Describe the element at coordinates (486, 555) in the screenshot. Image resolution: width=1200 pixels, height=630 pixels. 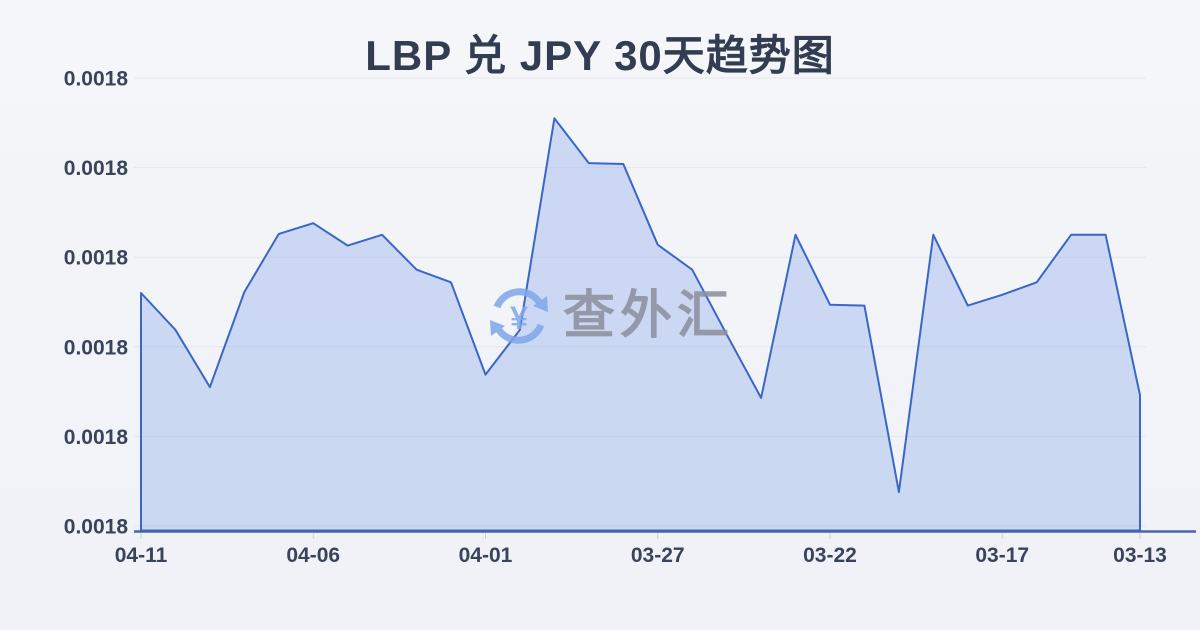
I see `x-axis-tick-label: 04-01` at that location.